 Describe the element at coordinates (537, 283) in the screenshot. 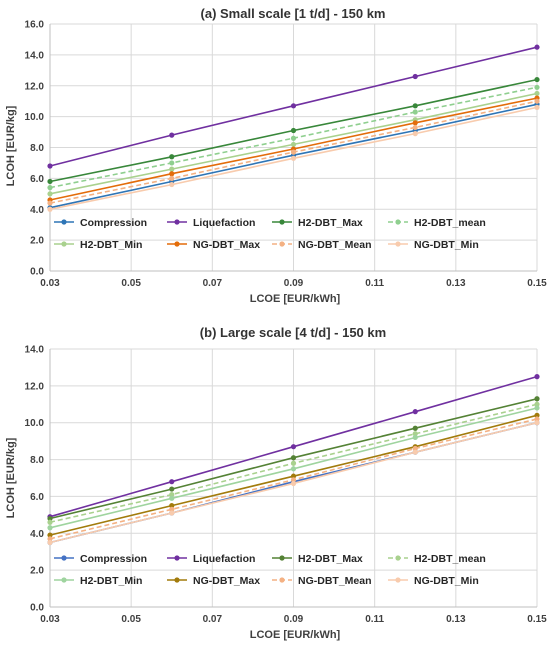

I see `x-tick-label: 0.15` at that location.